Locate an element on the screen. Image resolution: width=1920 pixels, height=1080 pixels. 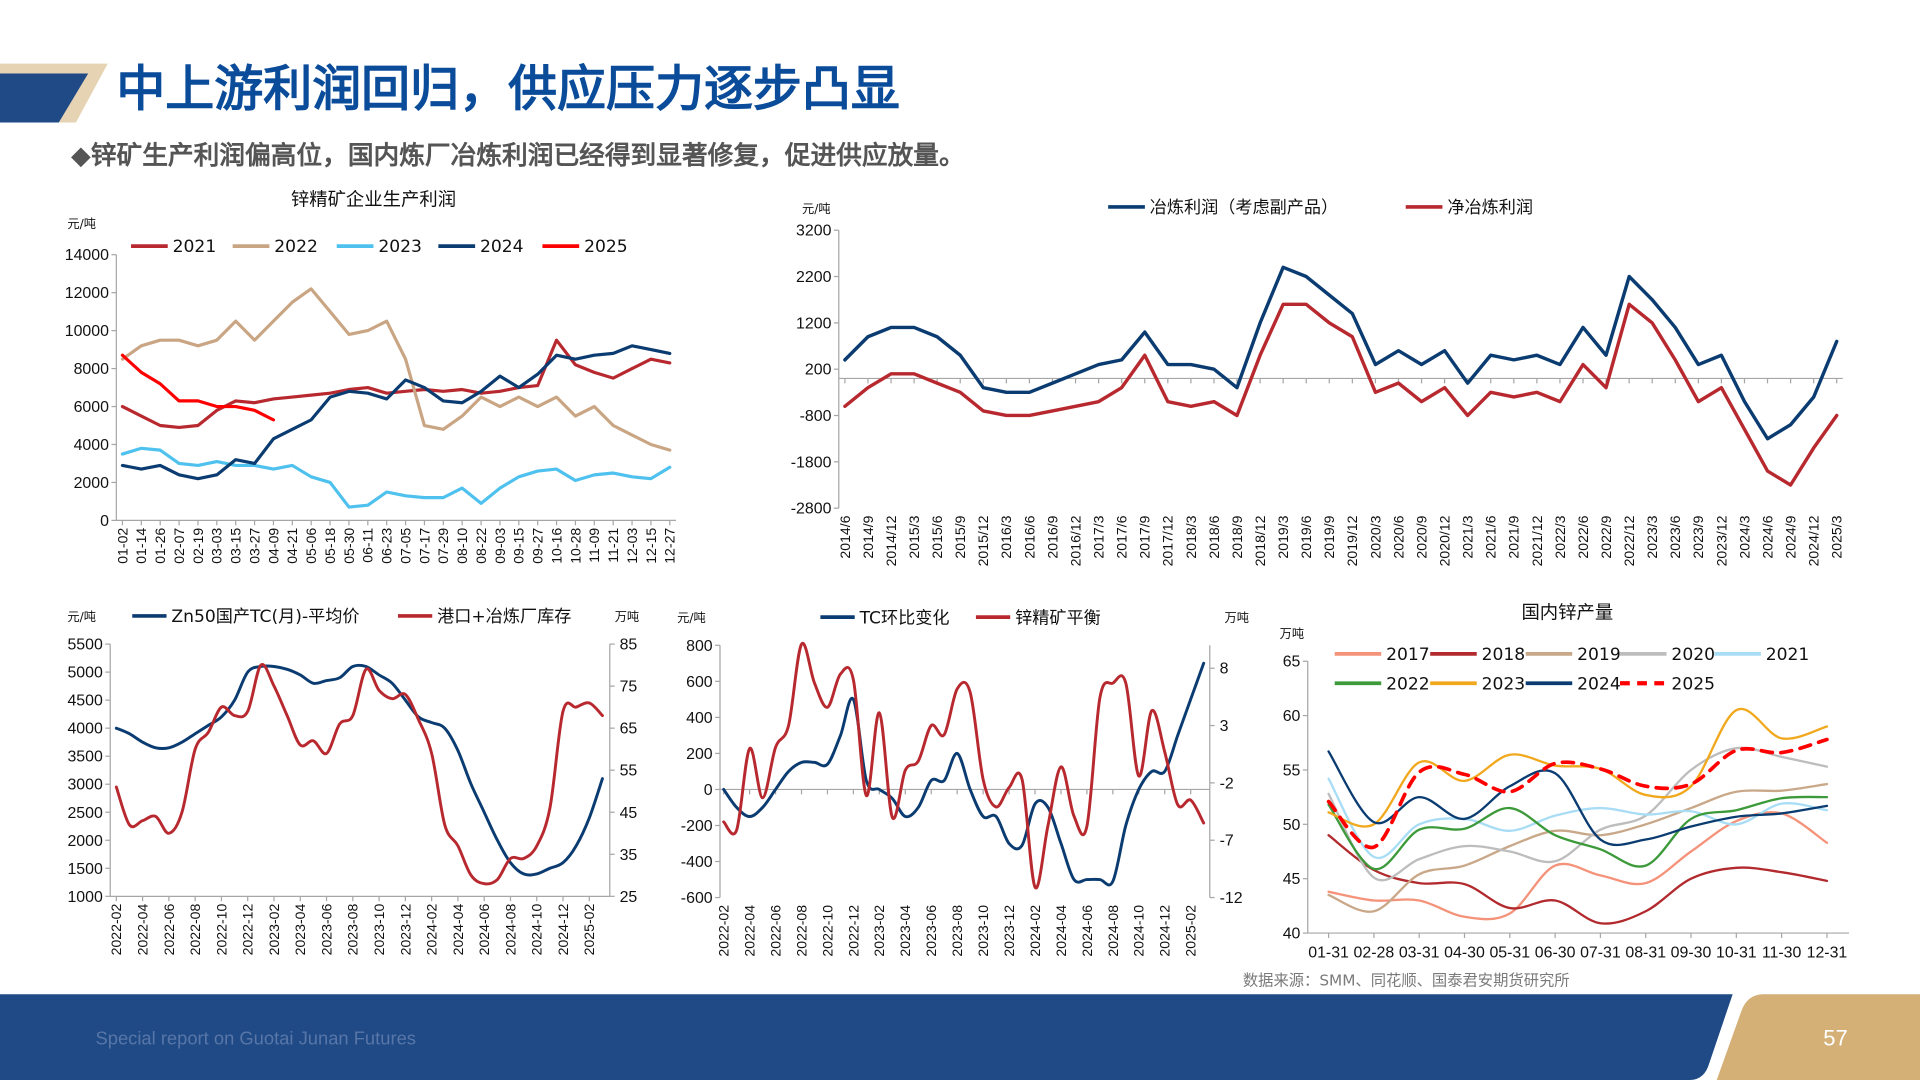
y-tick-label: -2800 is located at coordinates (811, 509).